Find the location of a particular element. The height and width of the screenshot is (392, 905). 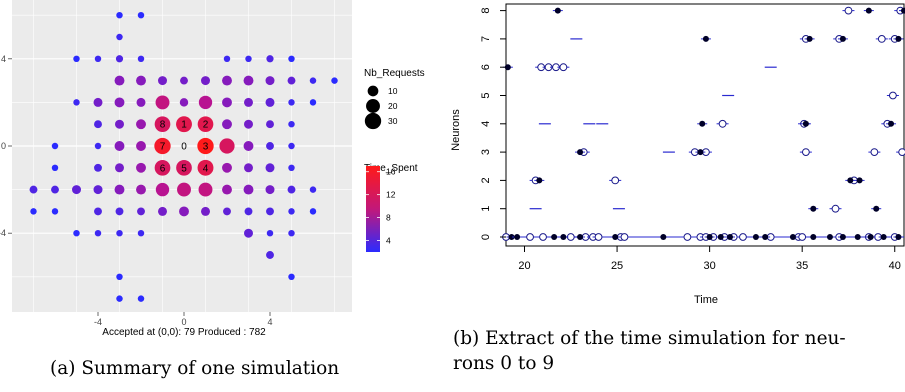

legend-size-label: 10 is located at coordinates (393, 91).